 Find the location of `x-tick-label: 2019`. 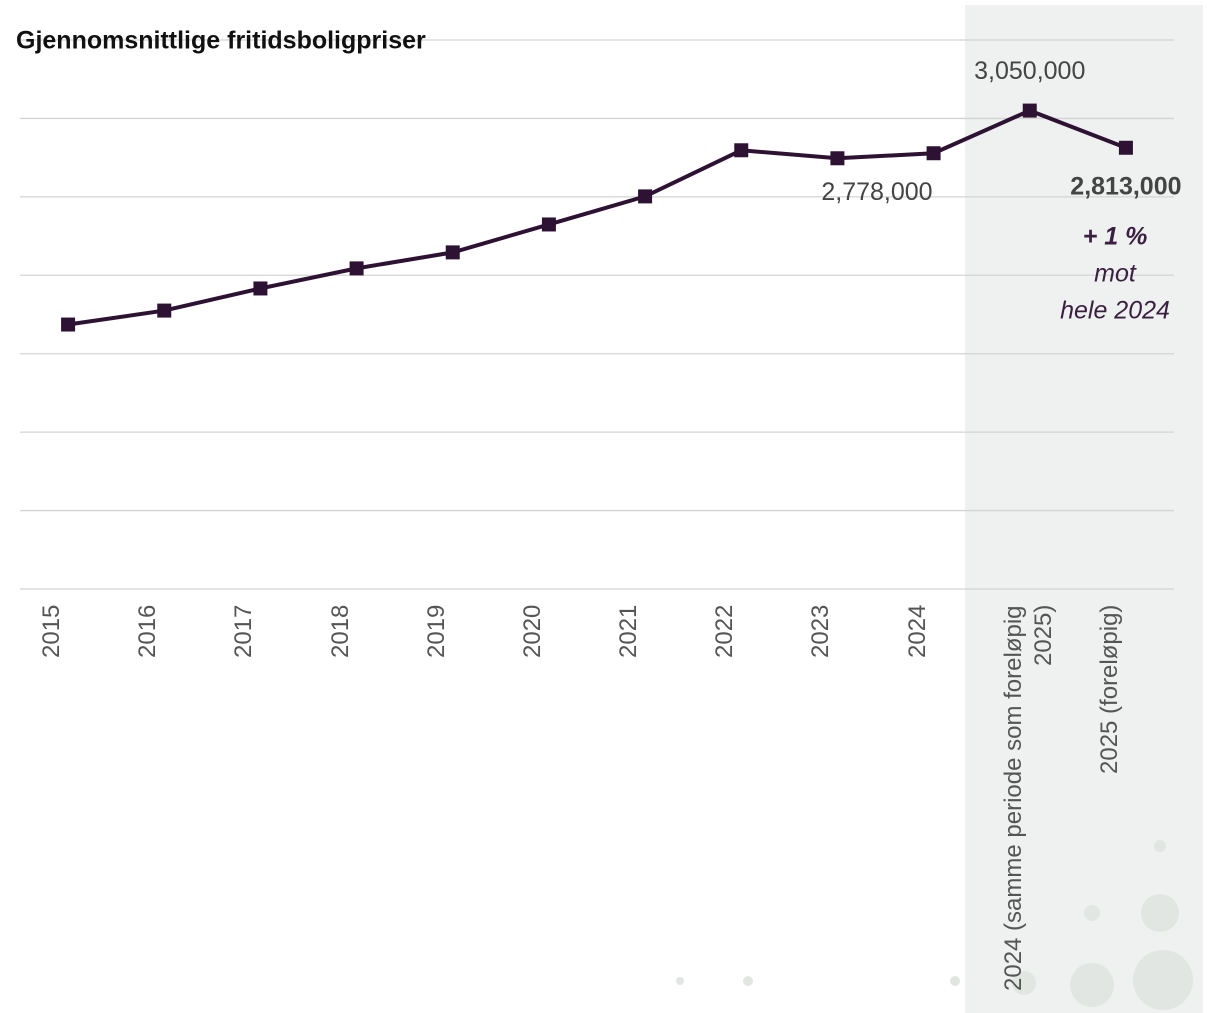

x-tick-label: 2019 is located at coordinates (436, 632).